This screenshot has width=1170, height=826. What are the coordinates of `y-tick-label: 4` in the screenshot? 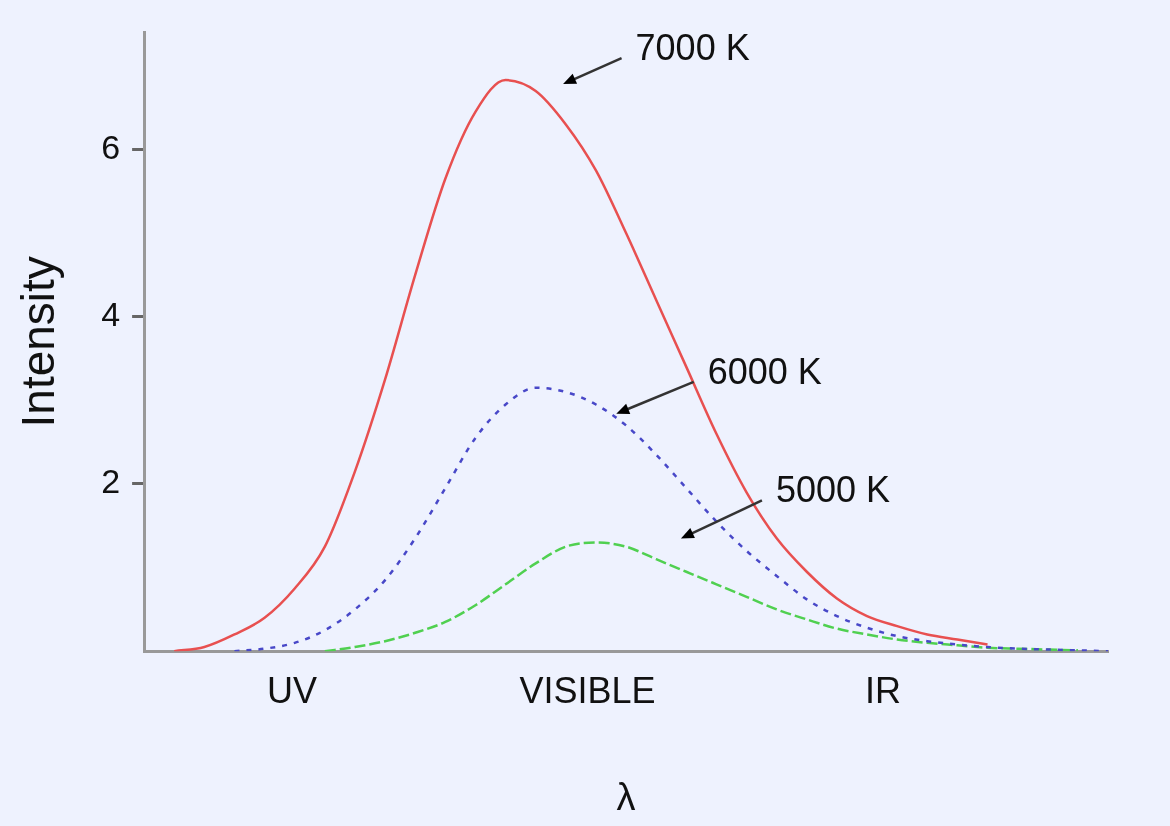 It's located at (111, 314).